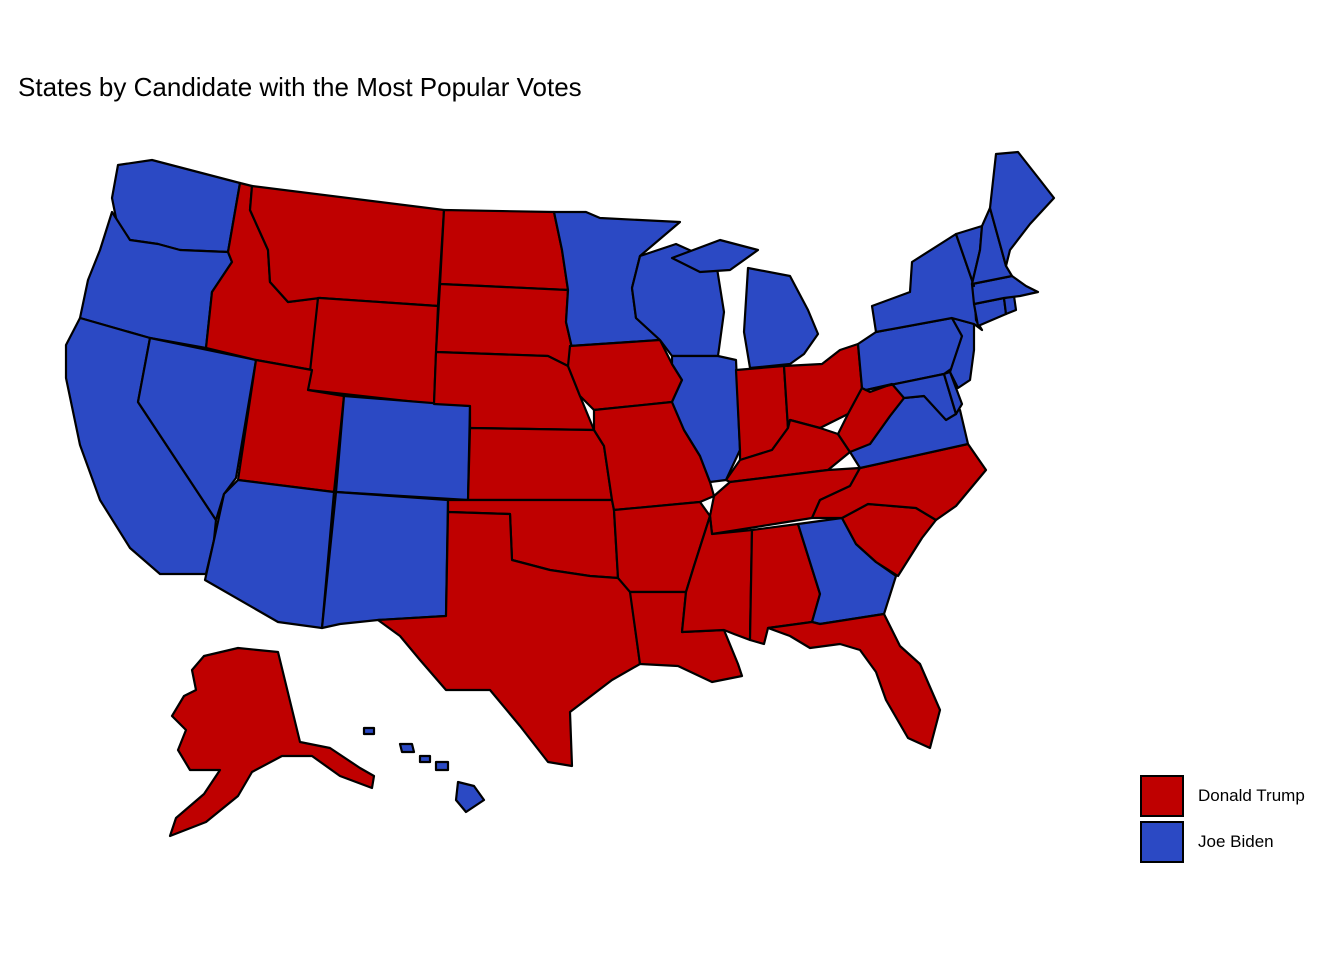  Describe the element at coordinates (706, 419) in the screenshot. I see `state-IL` at that location.